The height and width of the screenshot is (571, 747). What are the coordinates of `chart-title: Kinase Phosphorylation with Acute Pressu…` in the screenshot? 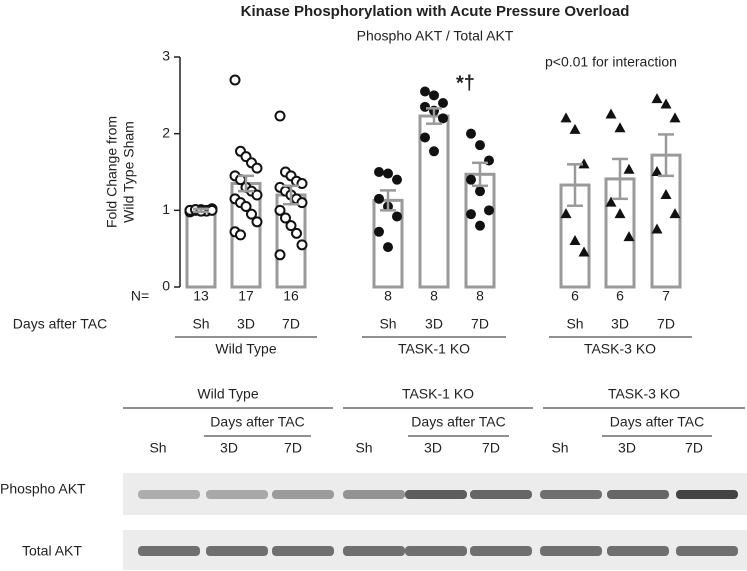 It's located at (435, 11).